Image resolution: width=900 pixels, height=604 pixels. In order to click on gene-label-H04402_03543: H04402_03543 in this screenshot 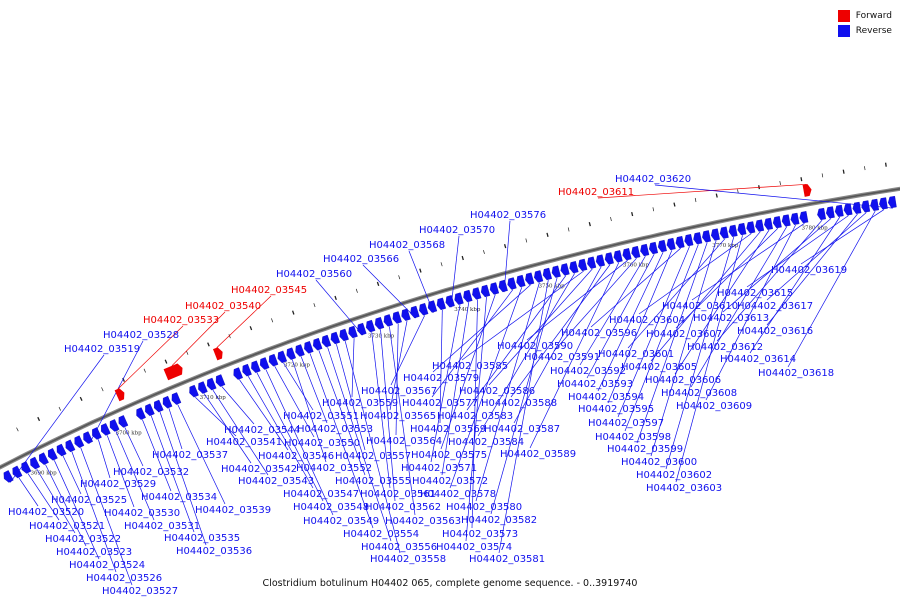, I will do `click(276, 481)`.